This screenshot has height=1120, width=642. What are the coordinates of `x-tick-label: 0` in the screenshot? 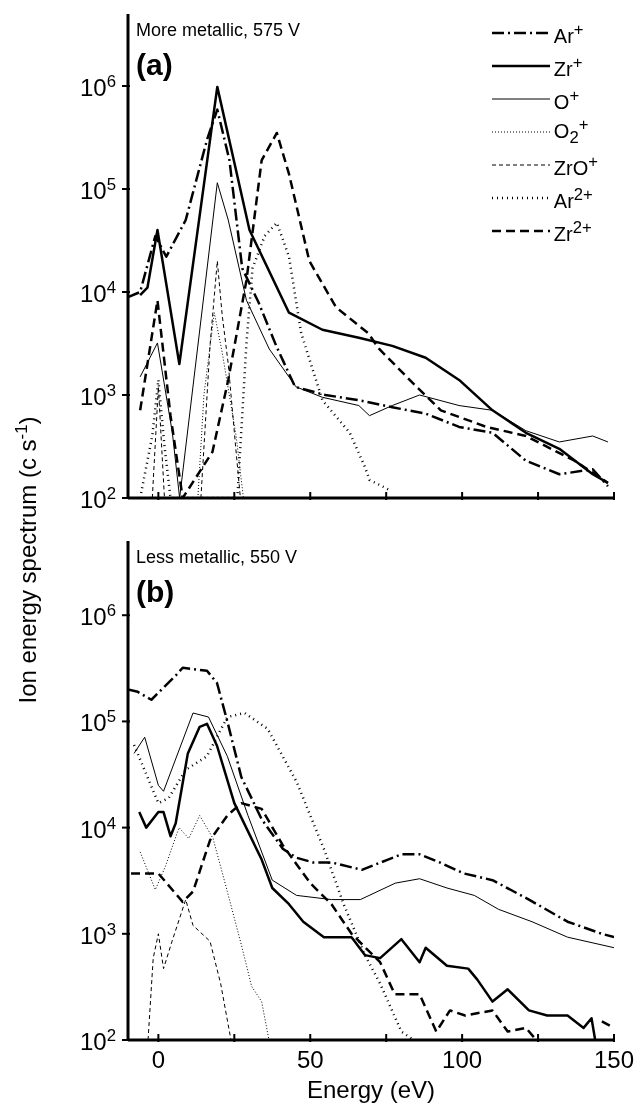 It's located at (158, 1059).